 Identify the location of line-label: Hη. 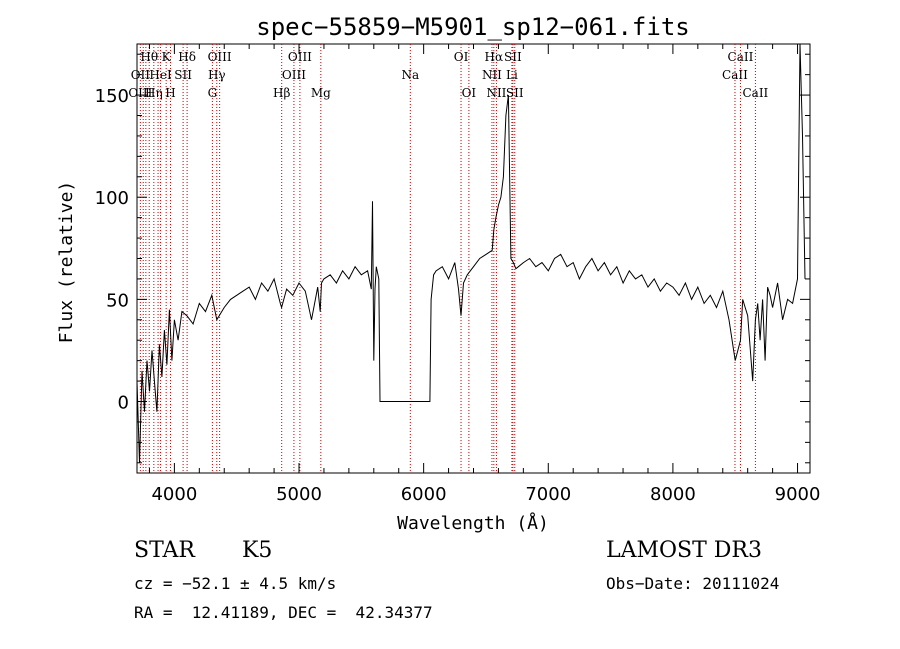
(154, 93).